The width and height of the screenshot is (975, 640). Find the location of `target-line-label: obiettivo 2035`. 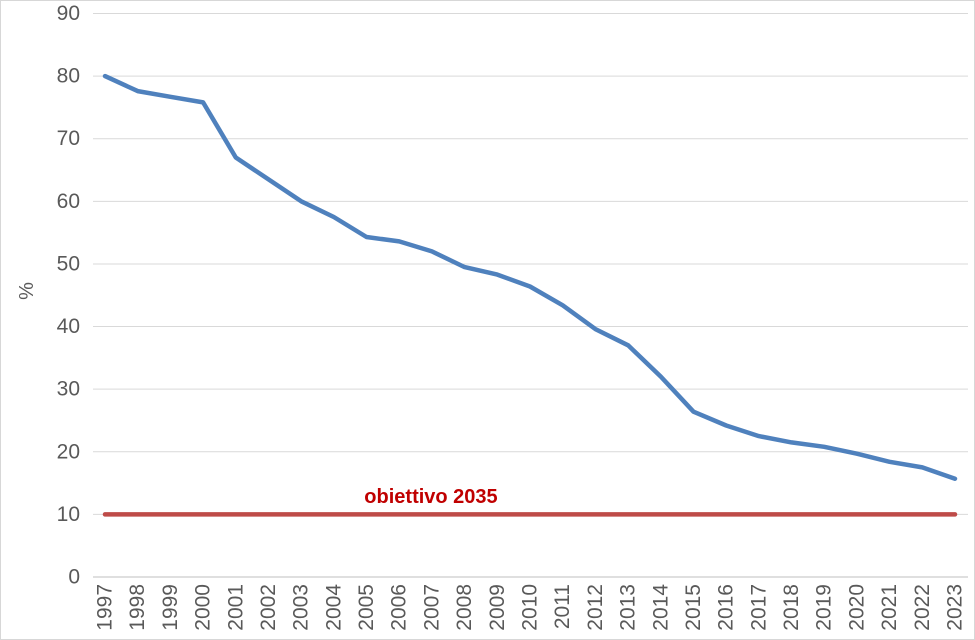

target-line-label: obiettivo 2035 is located at coordinates (430, 497).